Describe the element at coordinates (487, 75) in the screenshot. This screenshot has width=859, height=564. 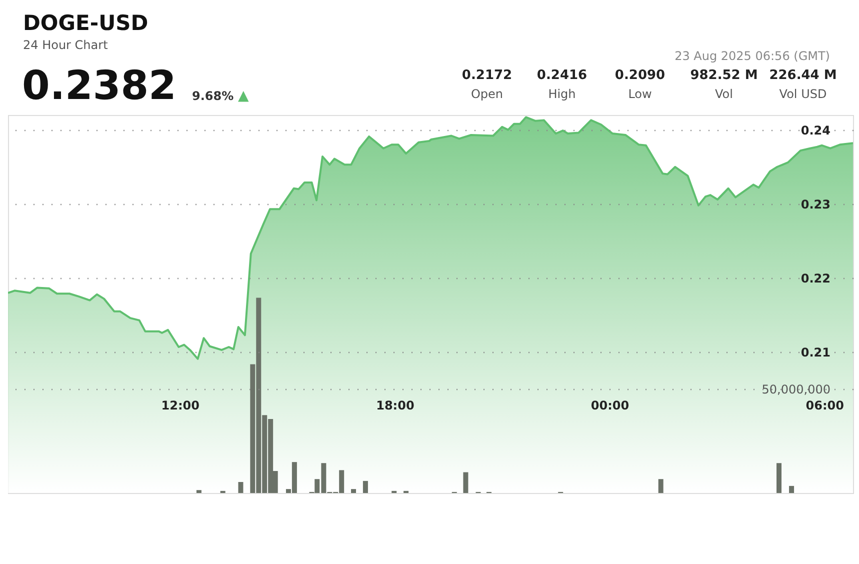
I see `text: 0.2172` at that location.